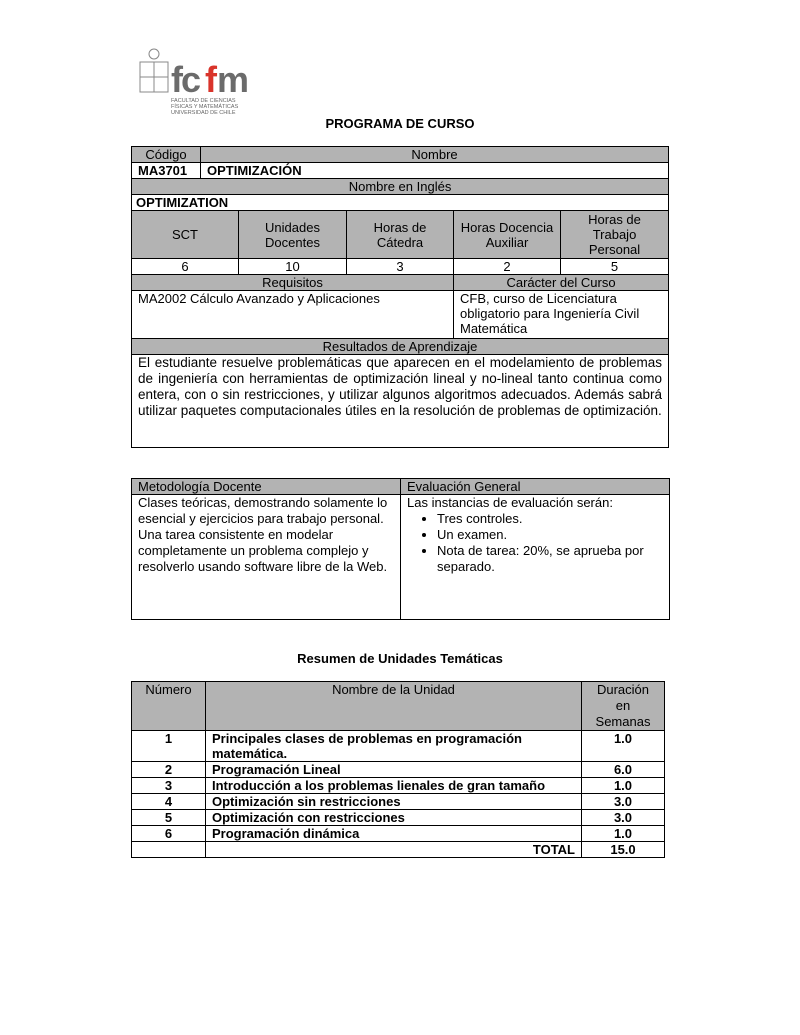 The image size is (800, 1035). Describe the element at coordinates (400, 266) in the screenshot. I see `hours-value: 3` at that location.